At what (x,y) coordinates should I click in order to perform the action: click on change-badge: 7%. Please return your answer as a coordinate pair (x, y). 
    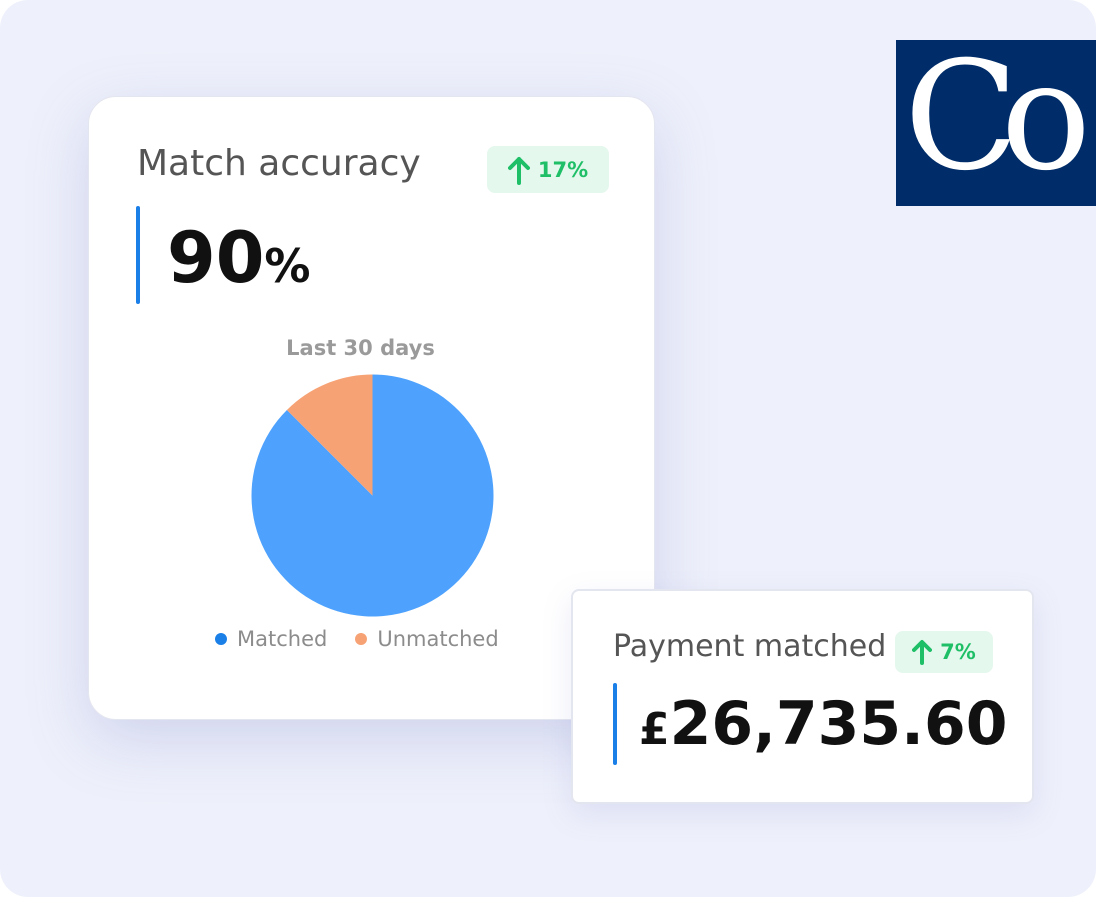
    Looking at the image, I should click on (944, 652).